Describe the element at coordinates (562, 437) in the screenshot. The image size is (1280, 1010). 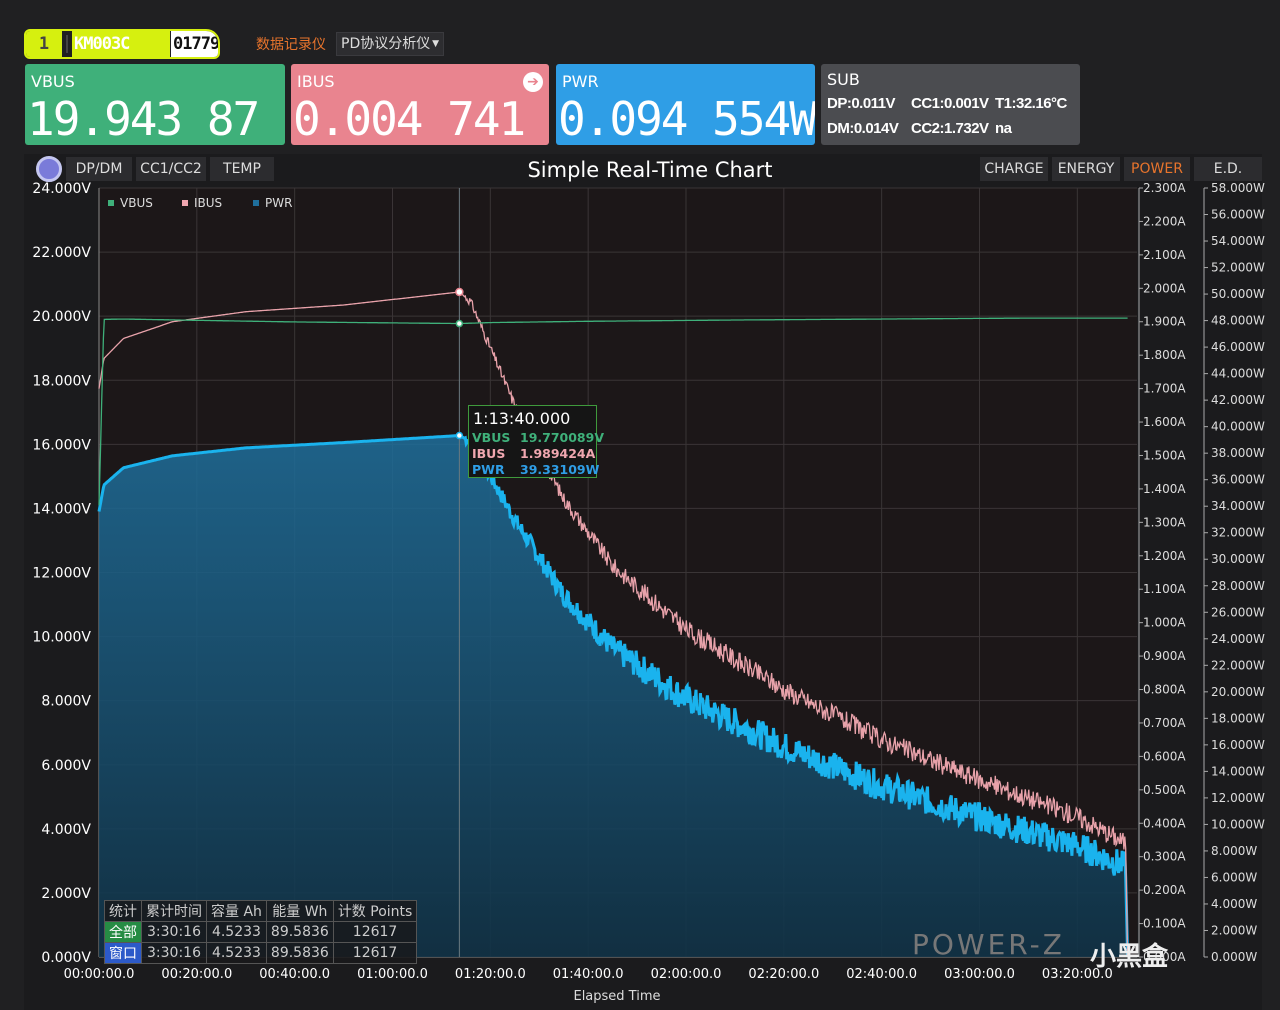
I see `tooltip-value: 19.770089V` at that location.